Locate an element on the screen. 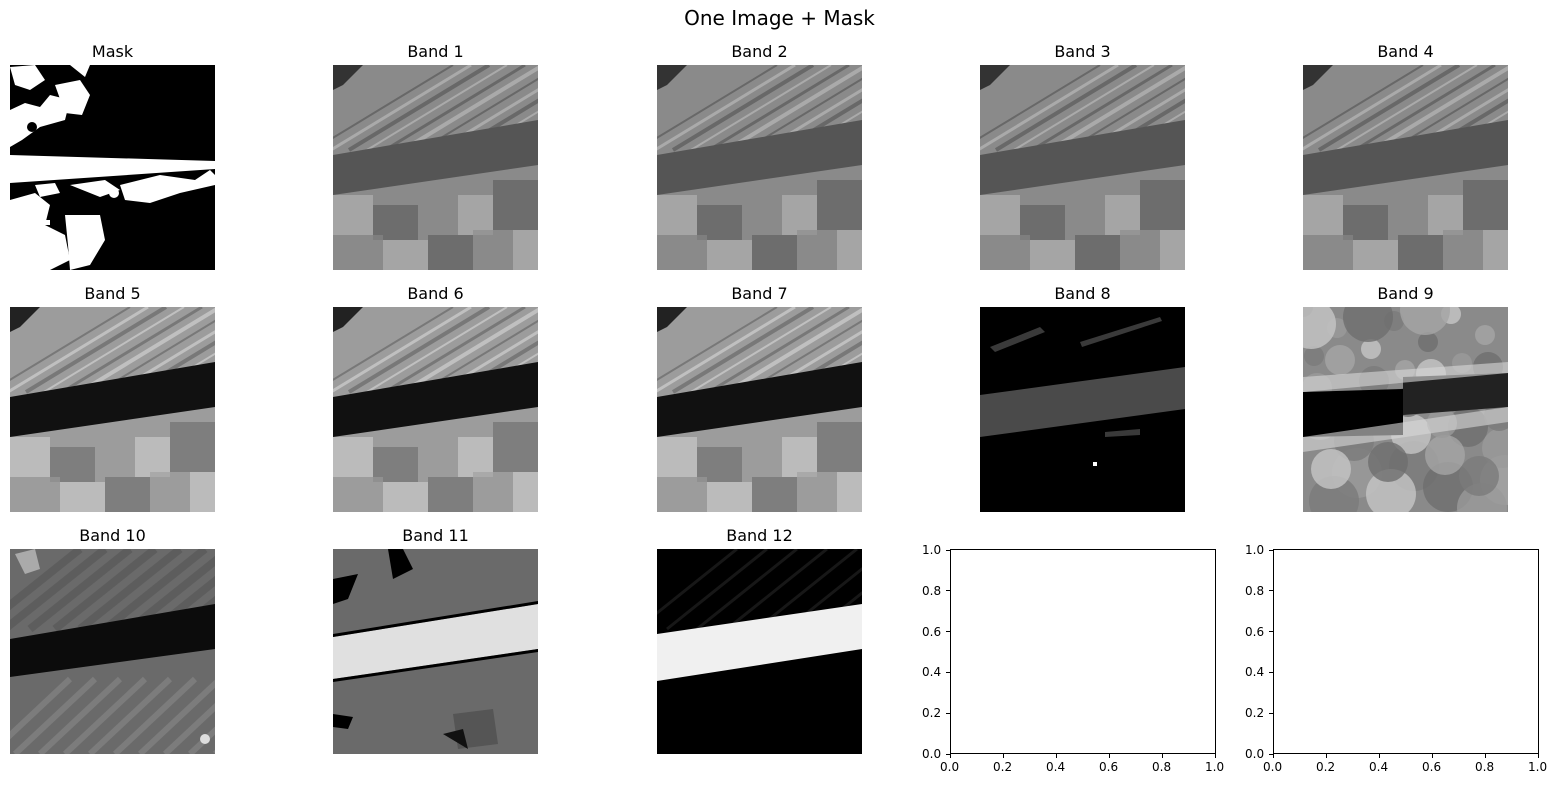 The height and width of the screenshot is (788, 1559). panel-title: Band 1 is located at coordinates (435, 51).